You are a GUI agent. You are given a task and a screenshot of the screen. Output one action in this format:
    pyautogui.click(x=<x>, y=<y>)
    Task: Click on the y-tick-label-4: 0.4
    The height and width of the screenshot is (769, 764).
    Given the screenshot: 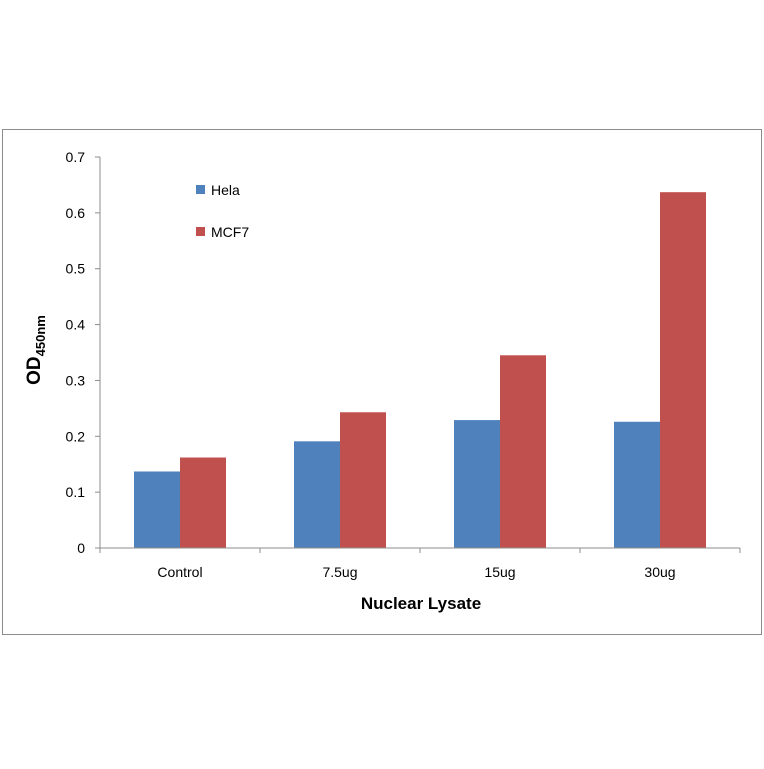 What is the action you would take?
    pyautogui.click(x=76, y=325)
    